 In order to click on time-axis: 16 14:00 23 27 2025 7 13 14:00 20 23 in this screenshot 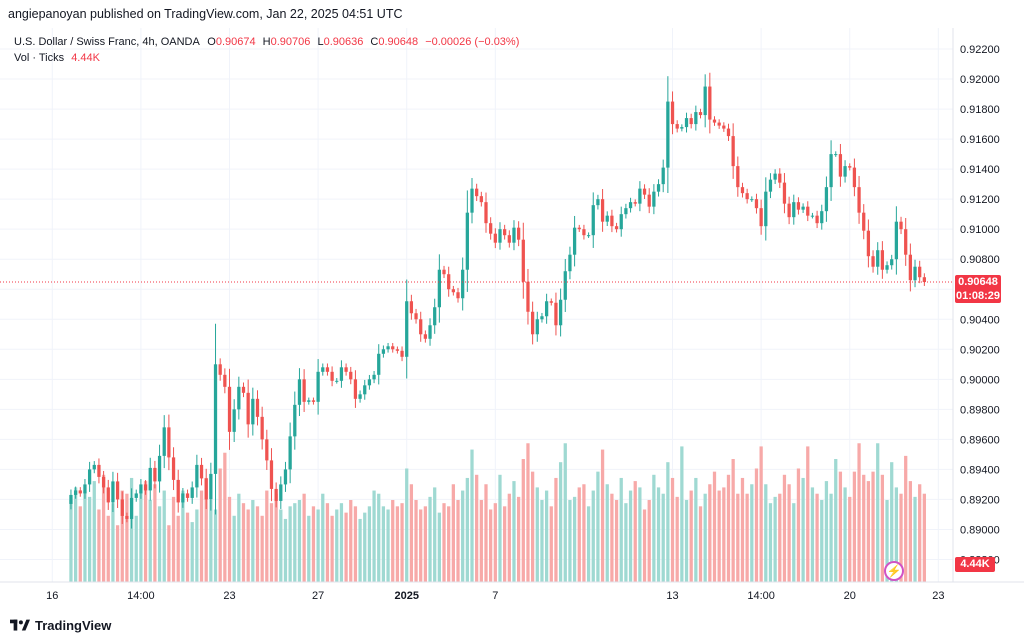, I will do `click(495, 596)`.